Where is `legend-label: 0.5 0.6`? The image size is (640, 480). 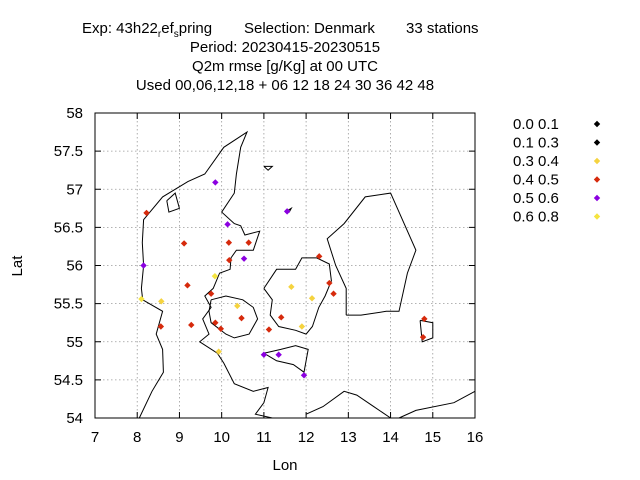
legend-label: 0.5 0.6 is located at coordinates (536, 198).